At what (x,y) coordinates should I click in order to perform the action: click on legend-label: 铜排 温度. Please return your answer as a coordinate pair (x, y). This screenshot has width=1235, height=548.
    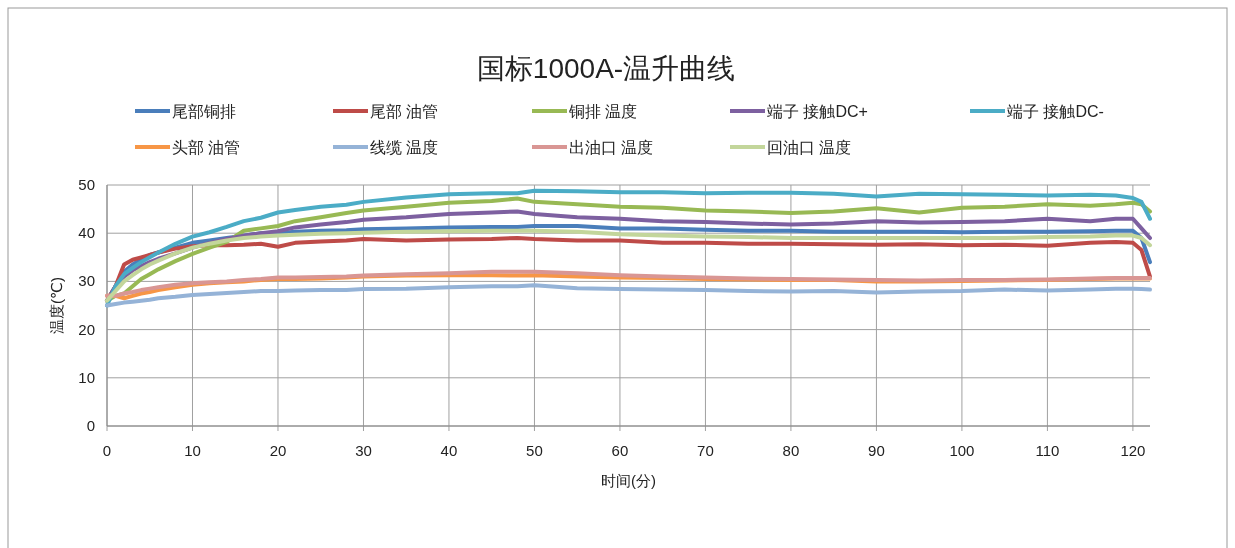
    Looking at the image, I should click on (603, 111).